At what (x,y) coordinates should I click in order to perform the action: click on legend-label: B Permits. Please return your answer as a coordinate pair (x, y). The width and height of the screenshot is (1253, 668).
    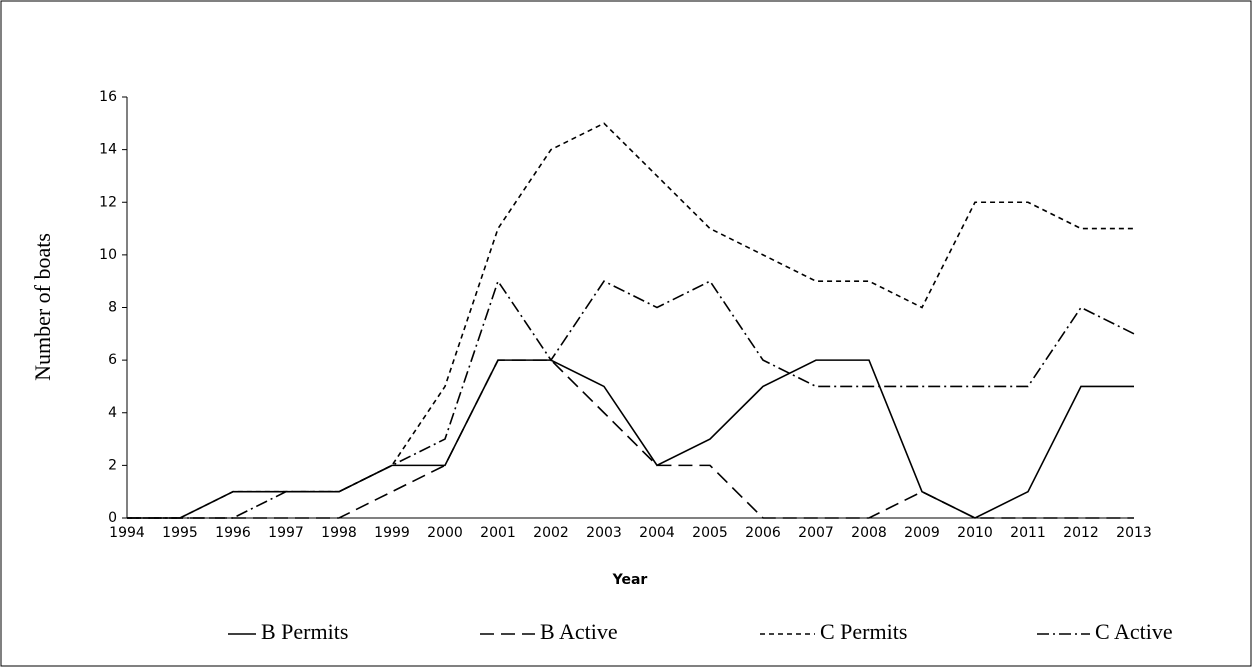
    Looking at the image, I should click on (304, 631).